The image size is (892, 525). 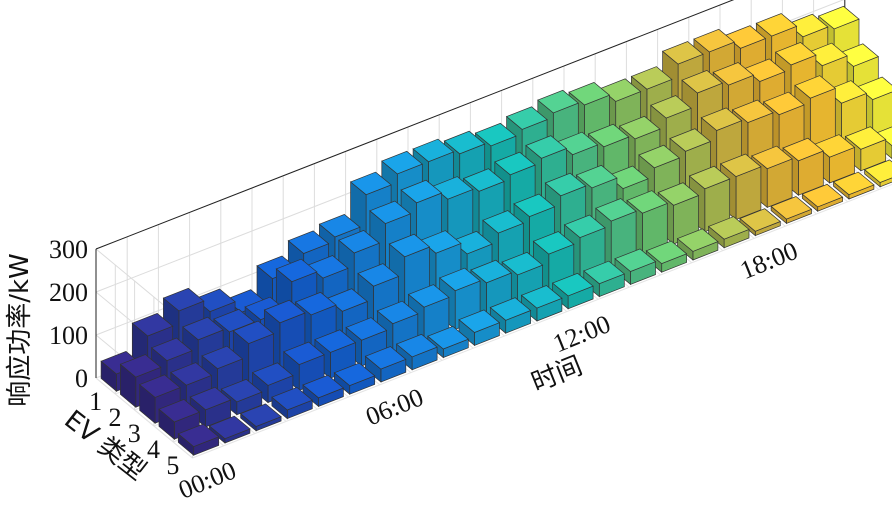 What do you see at coordinates (272, 383) in the screenshot?
I see `bar-type4-h3` at bounding box center [272, 383].